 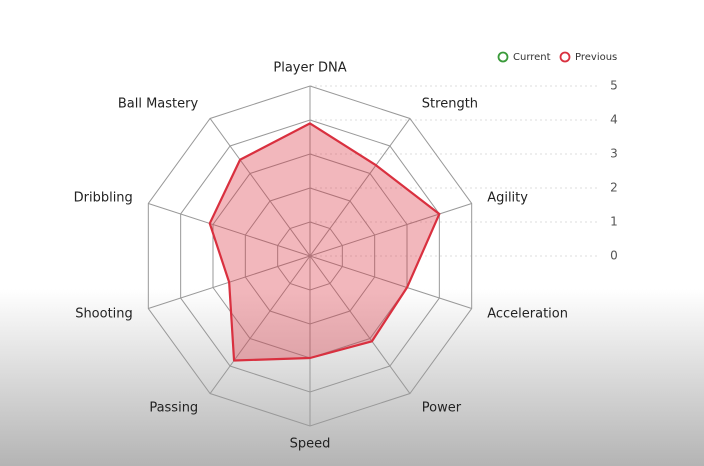 What do you see at coordinates (507, 197) in the screenshot?
I see `category-label: Agility` at bounding box center [507, 197].